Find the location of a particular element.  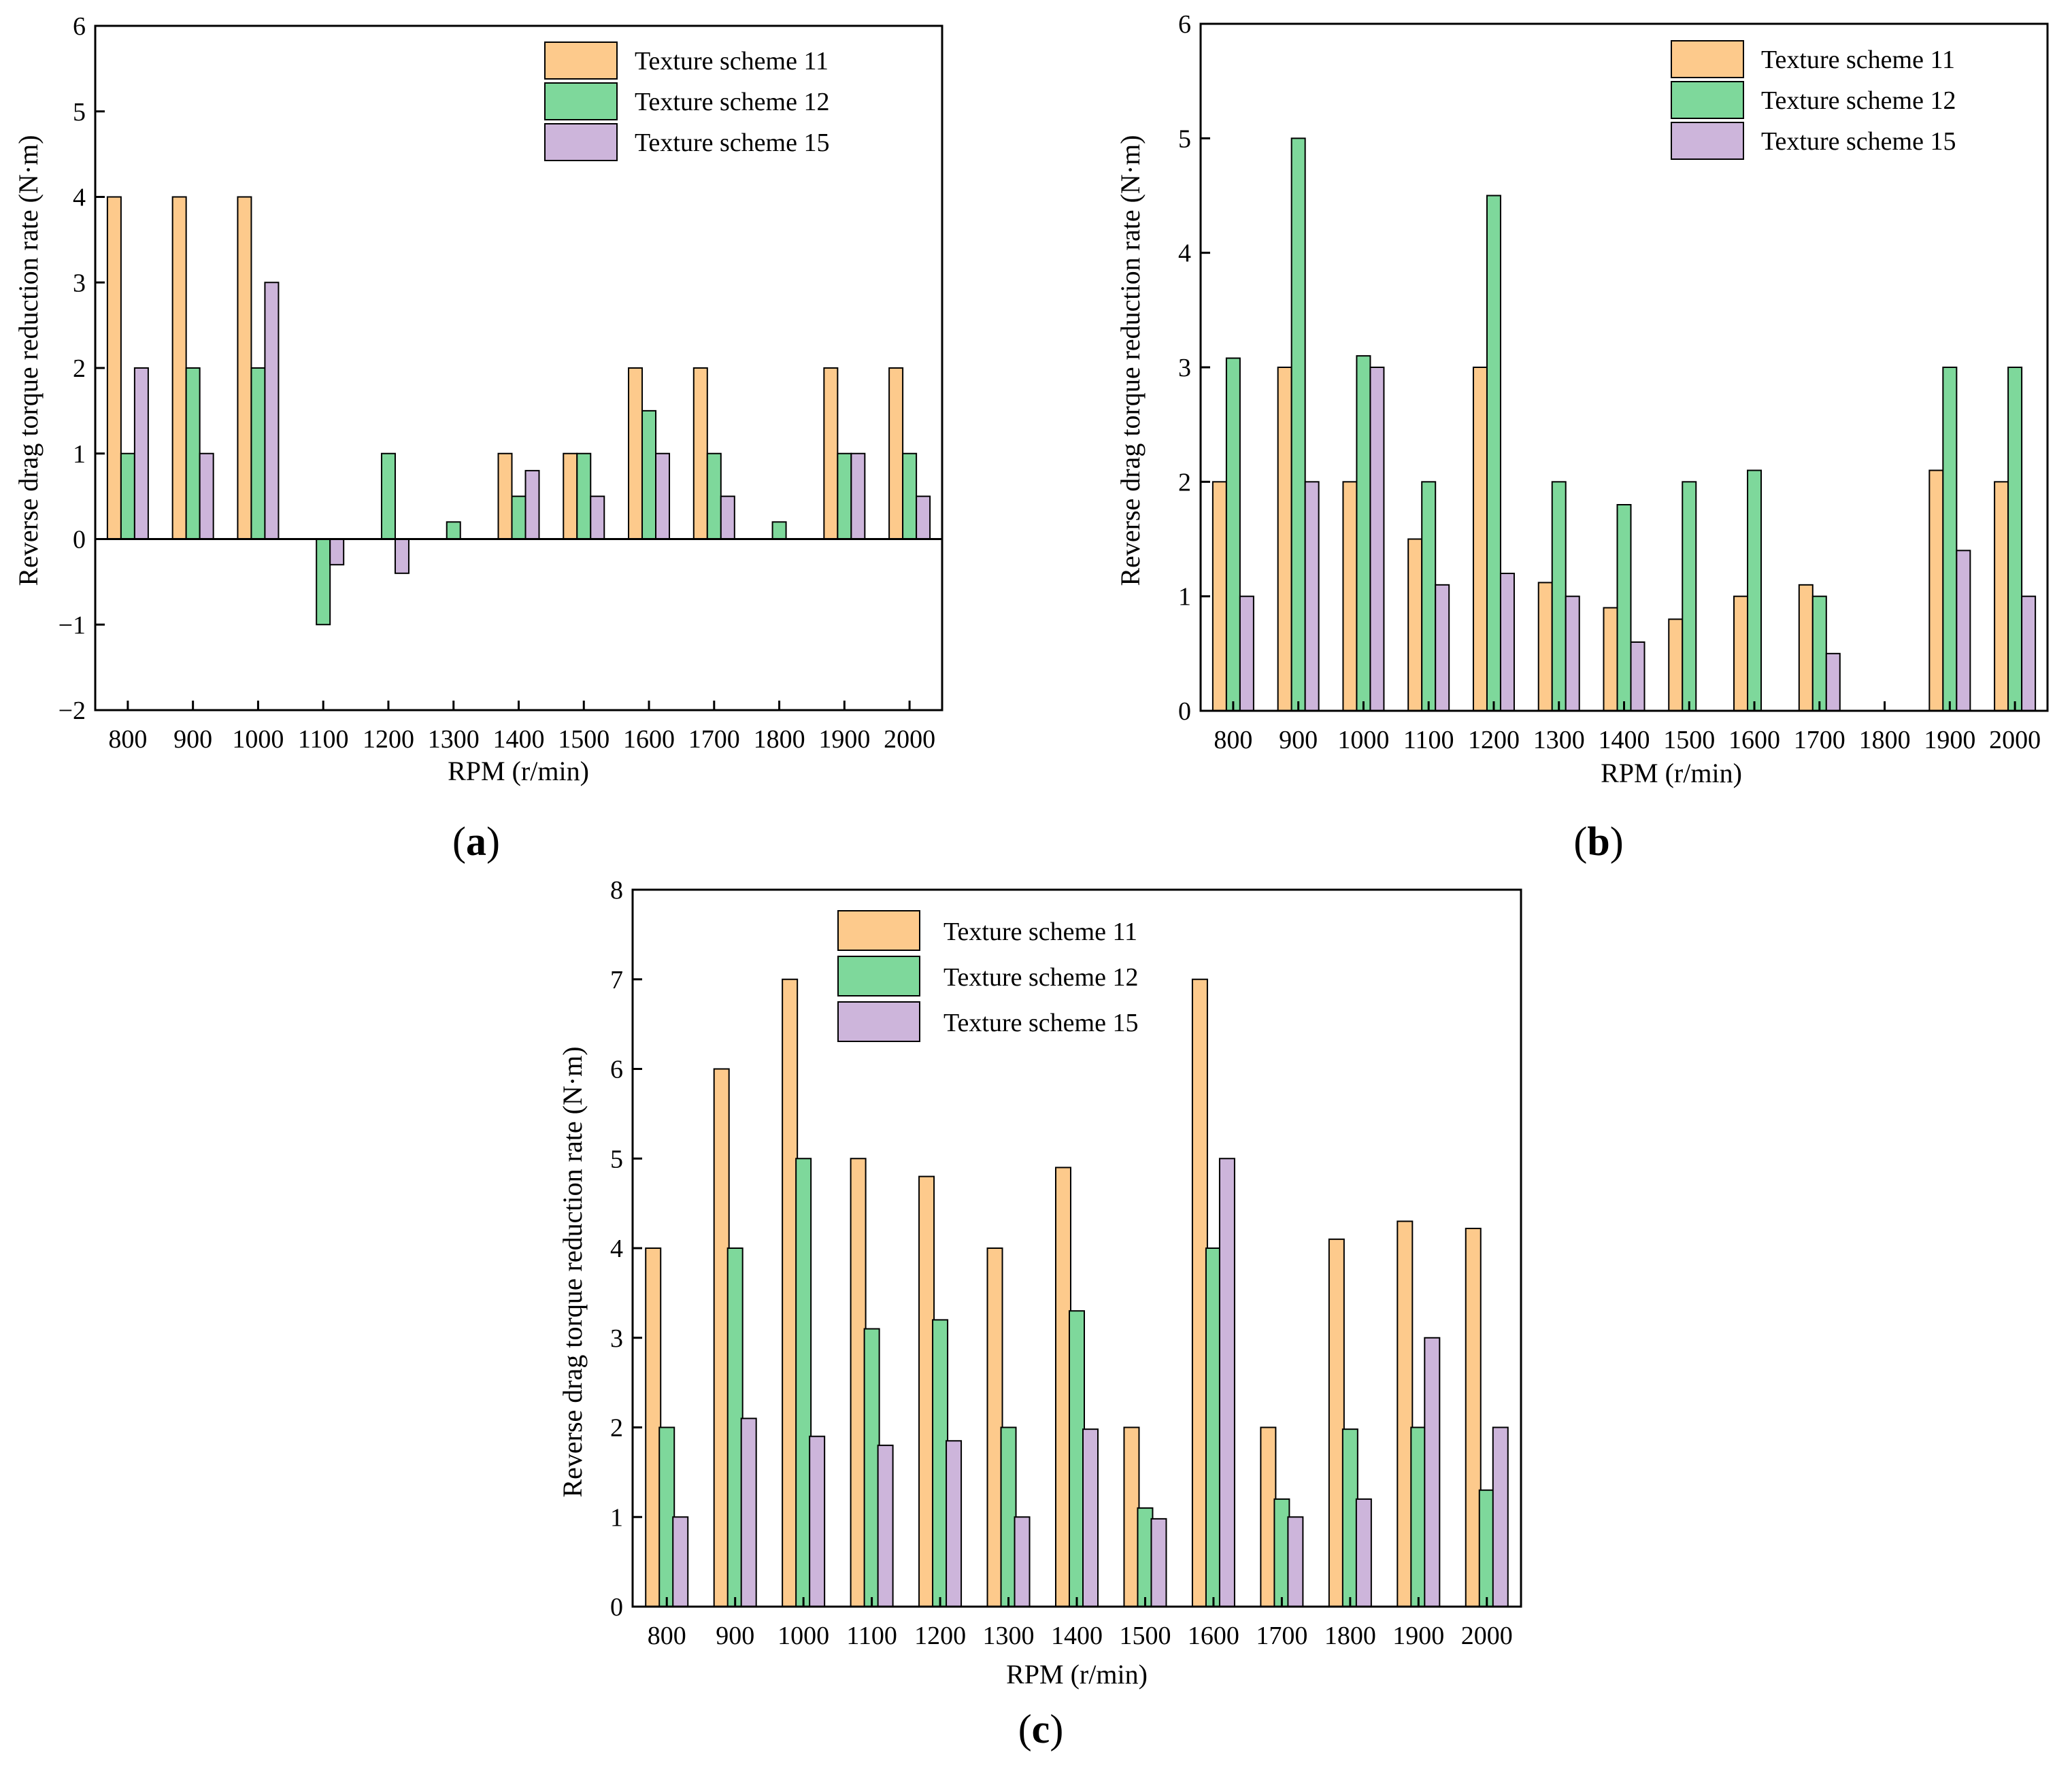

y-ticks: −2 −1 0 1 2 3 4 5 6 is located at coordinates (82, 368).